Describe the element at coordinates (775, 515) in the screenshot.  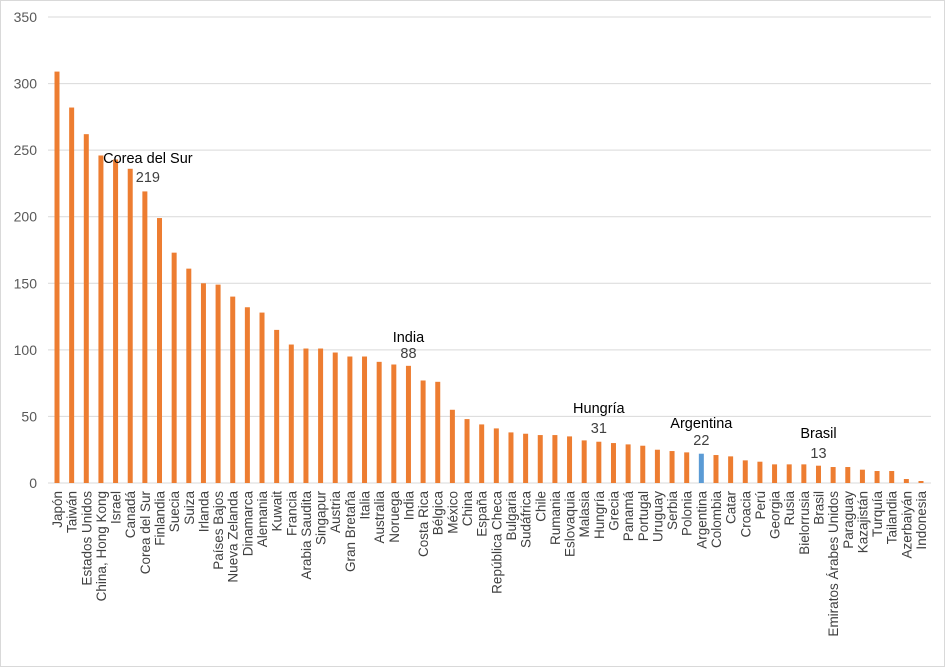
I see `x-tick-label: Georgia` at that location.